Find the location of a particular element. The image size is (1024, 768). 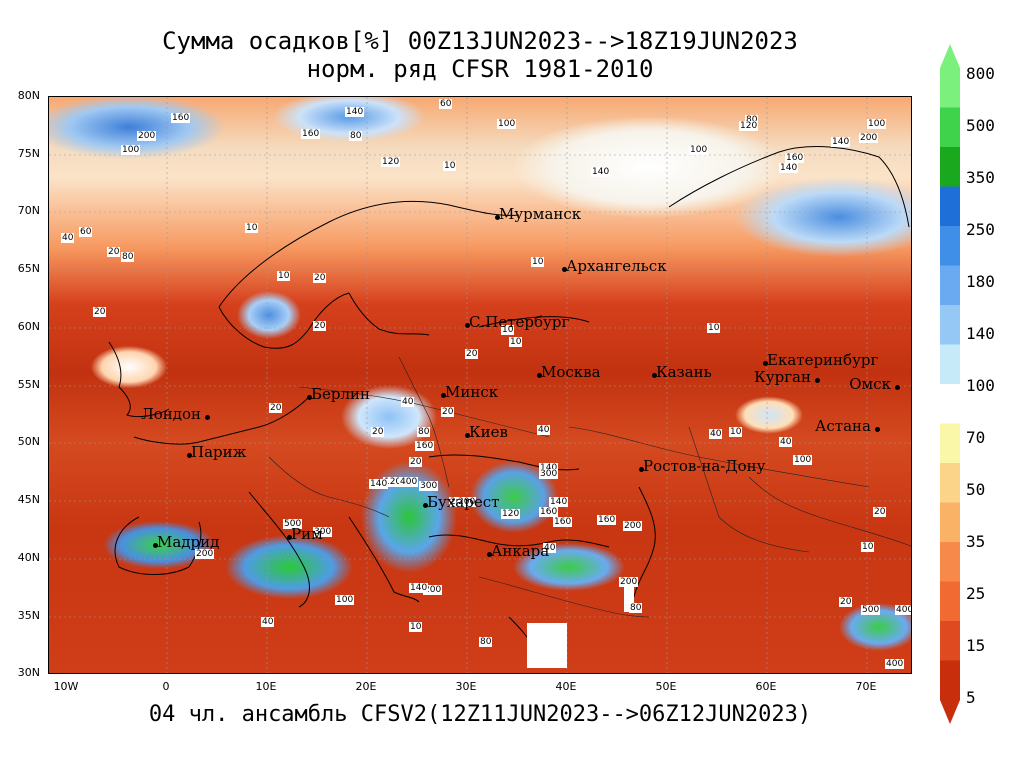

city-label: Лондон is located at coordinates (171, 414).